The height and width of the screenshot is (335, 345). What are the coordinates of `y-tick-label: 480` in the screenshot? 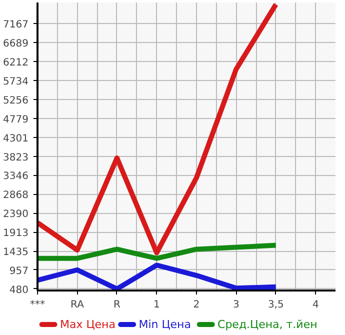 It's located at (19, 290).